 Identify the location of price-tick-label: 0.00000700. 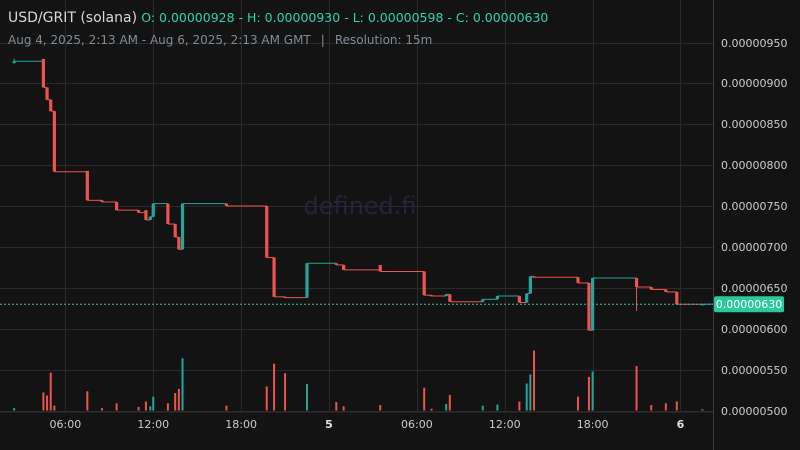
(754, 247).